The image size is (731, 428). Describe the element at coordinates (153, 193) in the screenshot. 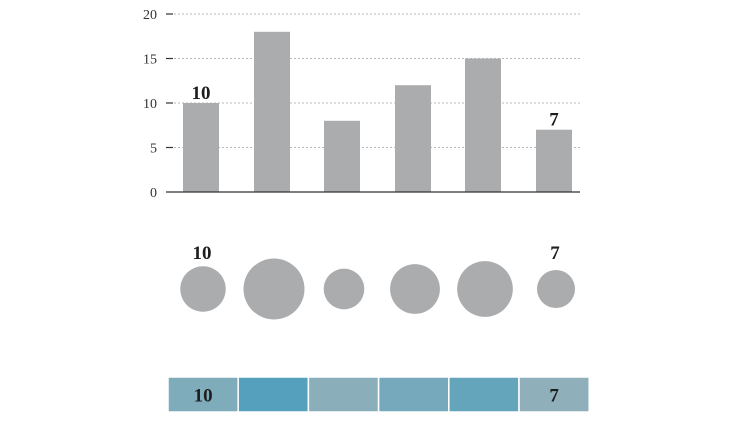

I see `y-tick-label: 0` at that location.